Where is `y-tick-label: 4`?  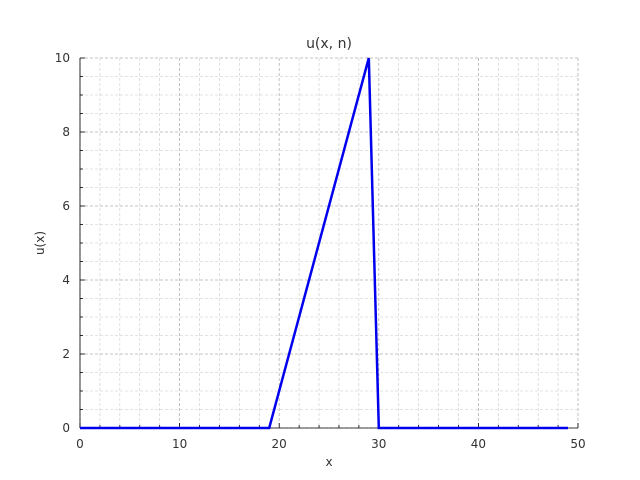
y-tick-label: 4 is located at coordinates (66, 280).